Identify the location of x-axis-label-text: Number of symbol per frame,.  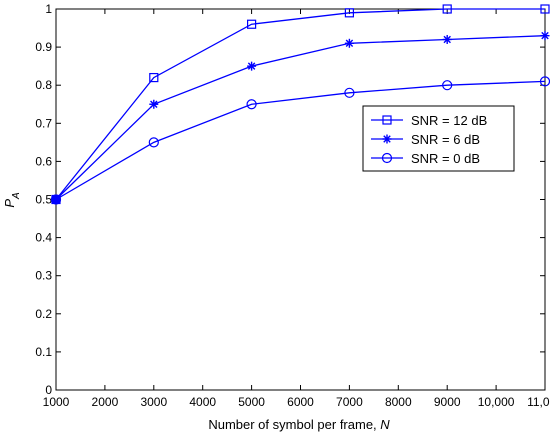
(294, 424).